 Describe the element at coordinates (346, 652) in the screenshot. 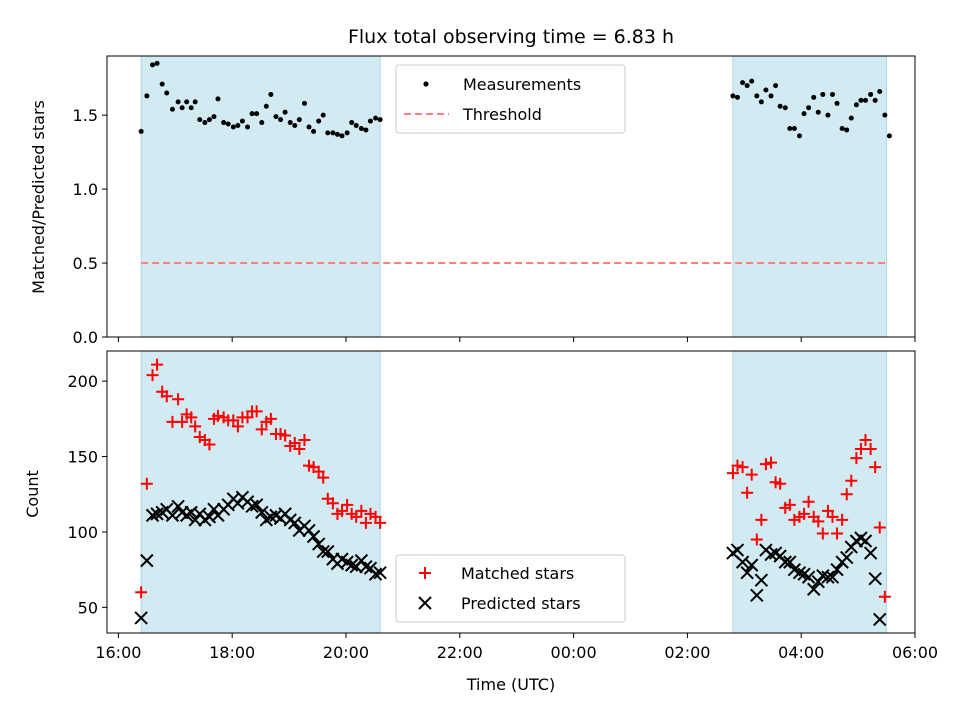

I see `x-tick-label: 20:00` at that location.